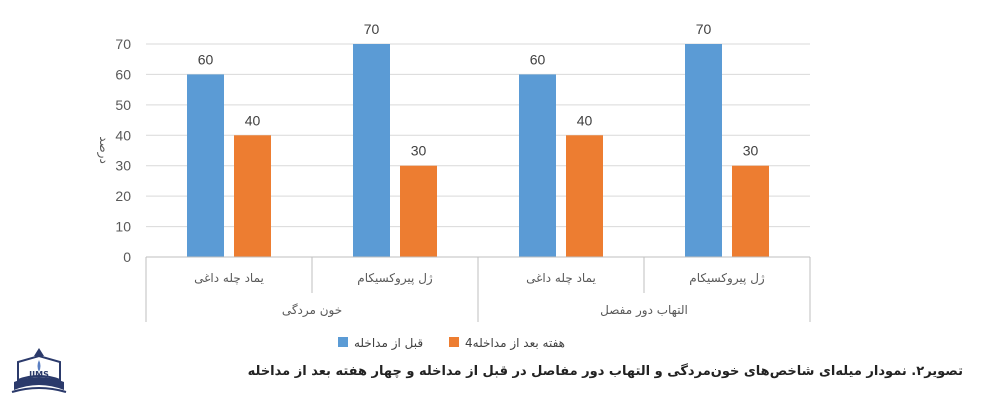  Describe the element at coordinates (103, 150) in the screenshot. I see `y-axis-label: درصد` at that location.